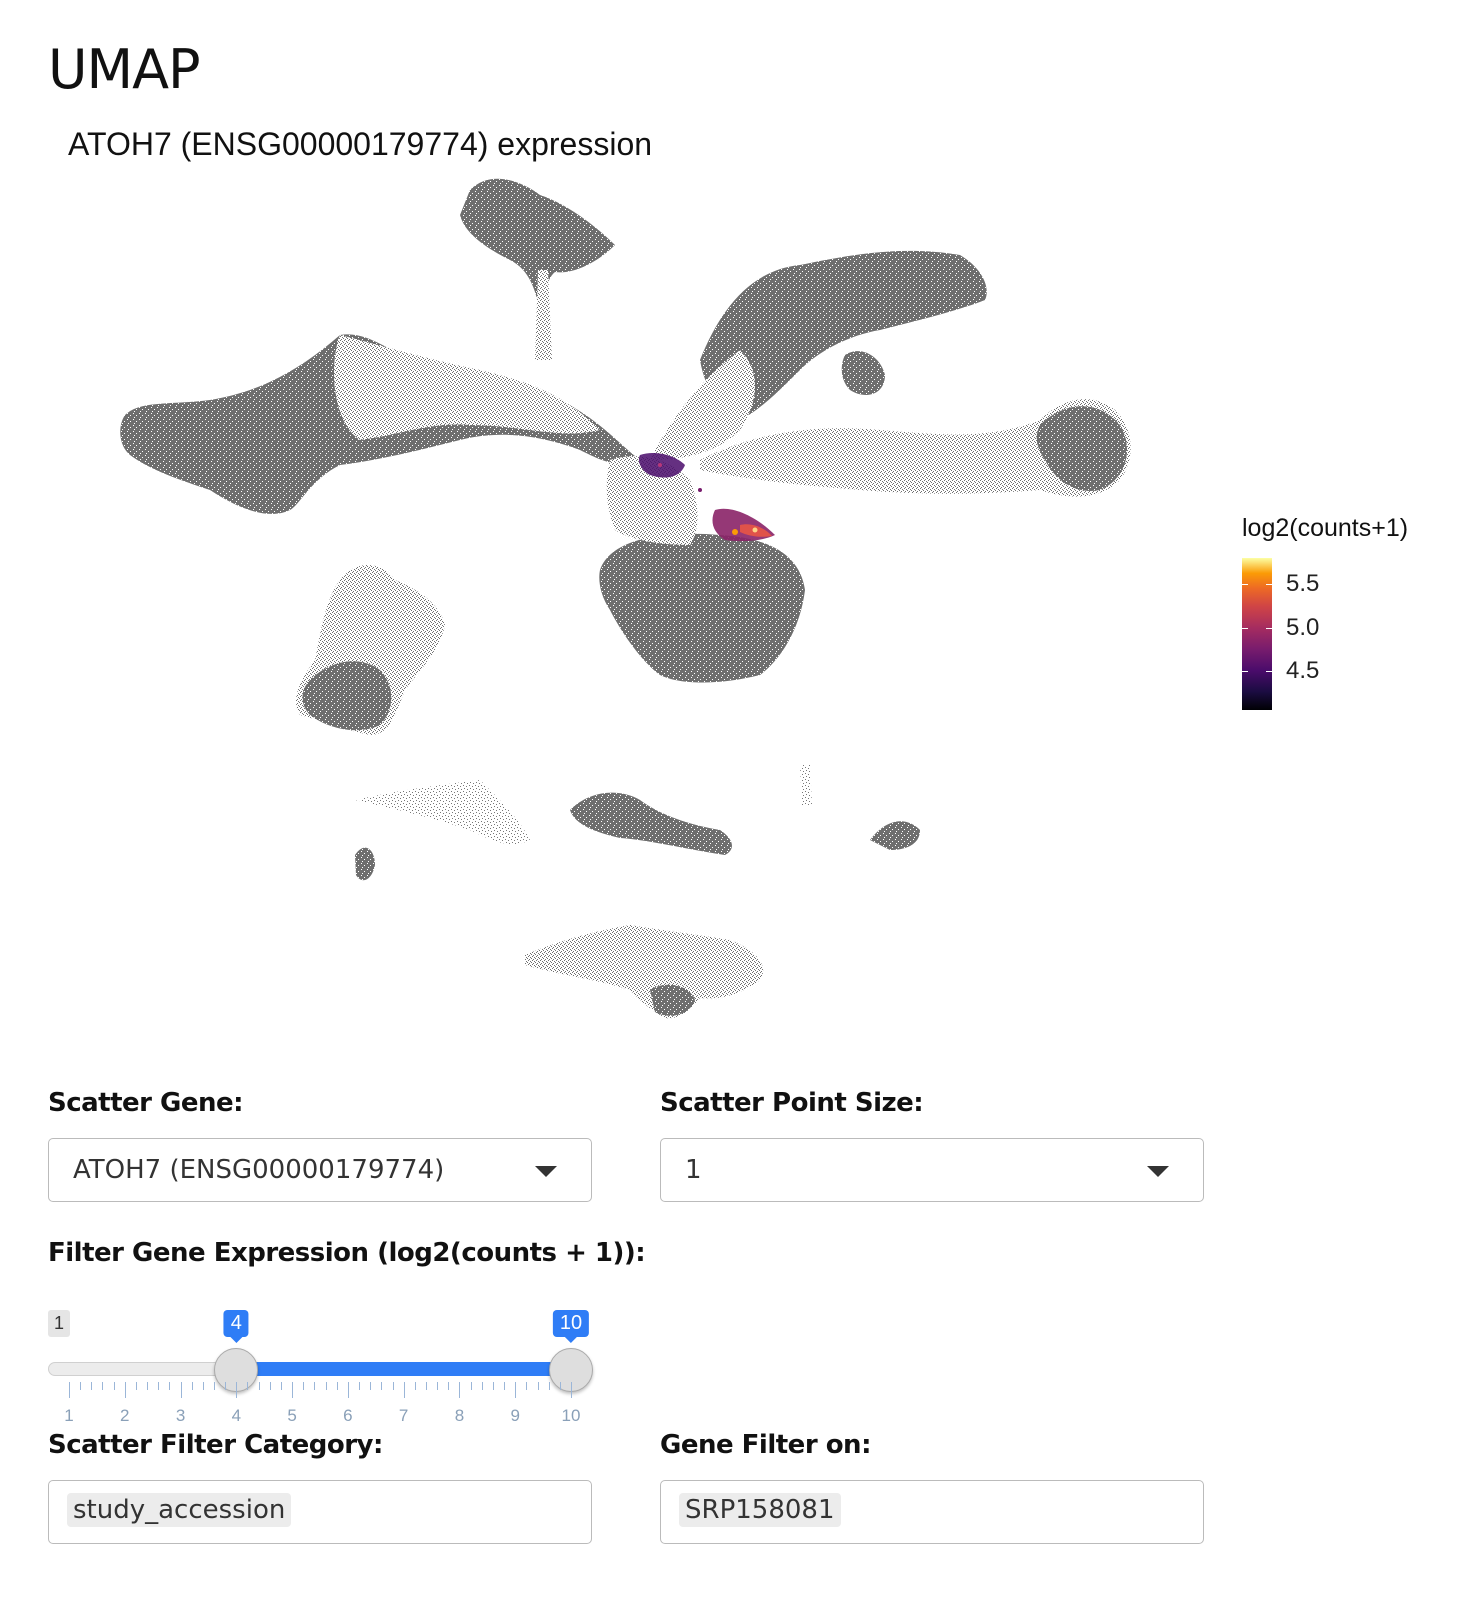  I want to click on legend-colorbar, so click(1257, 634).